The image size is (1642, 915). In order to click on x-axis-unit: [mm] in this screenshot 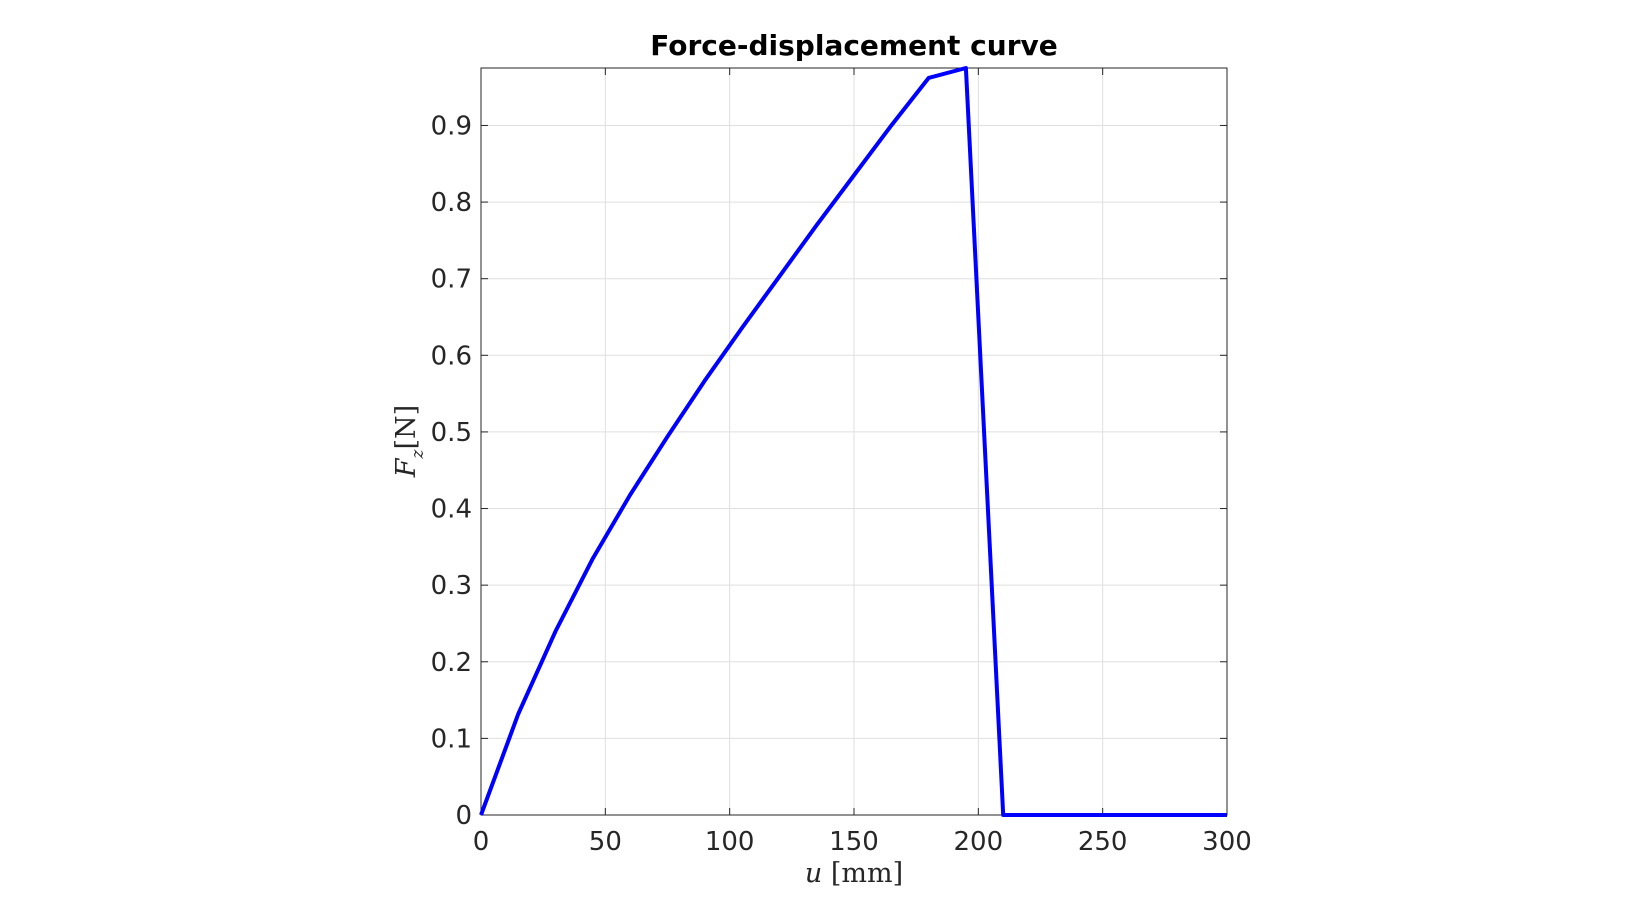, I will do `click(867, 873)`.